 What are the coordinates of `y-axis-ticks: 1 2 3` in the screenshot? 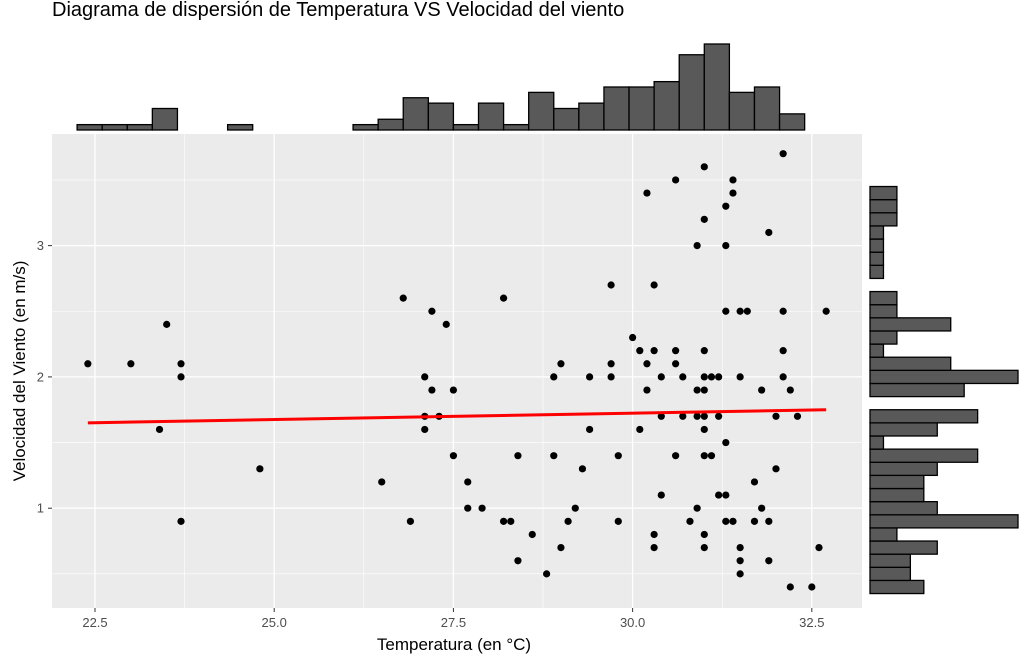 It's located at (44, 377).